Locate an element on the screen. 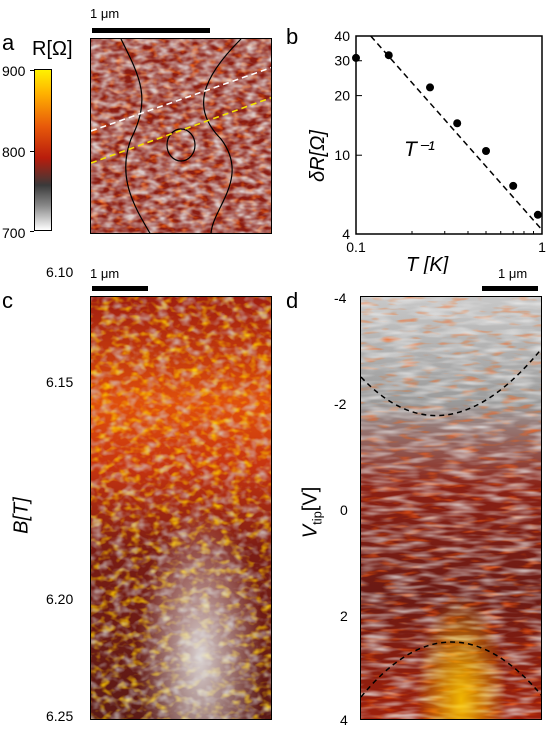 This screenshot has width=546, height=734. panel-c-tick: 6.10 is located at coordinates (60, 272).